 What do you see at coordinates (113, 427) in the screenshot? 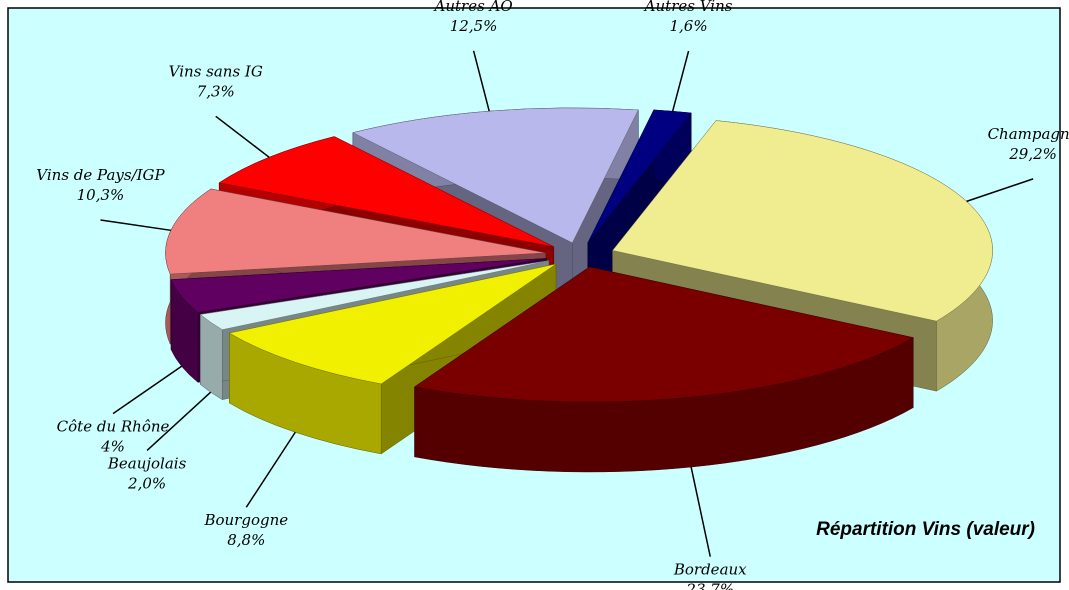
I see `category-label: Côte du Rhône` at bounding box center [113, 427].